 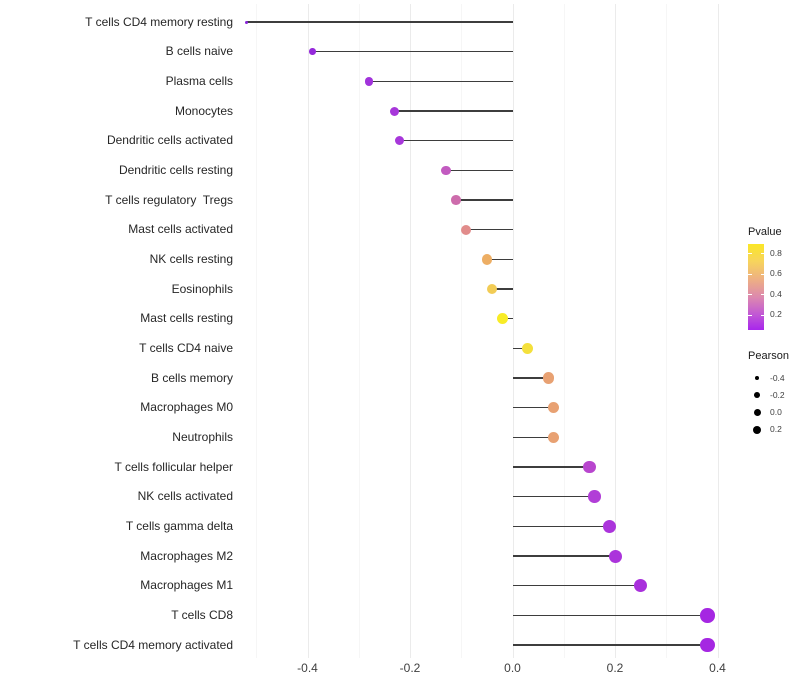 What do you see at coordinates (756, 287) in the screenshot?
I see `pvalue-colorbar` at bounding box center [756, 287].